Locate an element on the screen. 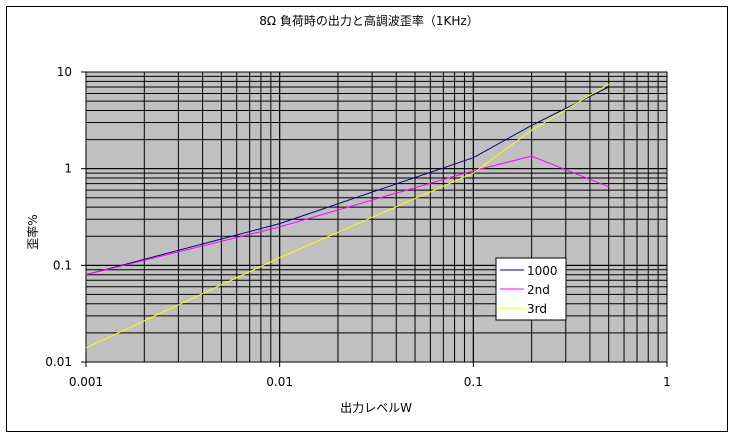  chart-title: 8Ω 負荷時の出力と高調波歪率（1KHz） is located at coordinates (368, 20).